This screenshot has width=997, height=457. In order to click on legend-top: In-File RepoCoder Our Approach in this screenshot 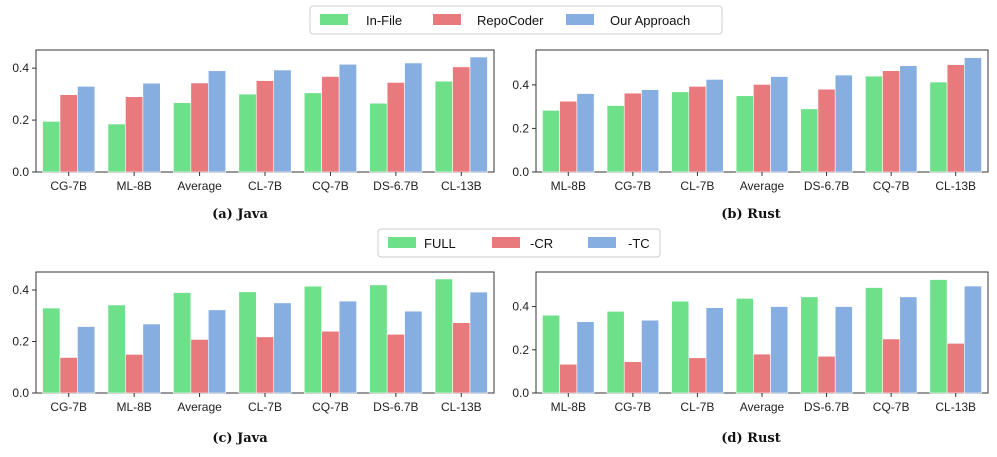, I will do `click(516, 20)`.